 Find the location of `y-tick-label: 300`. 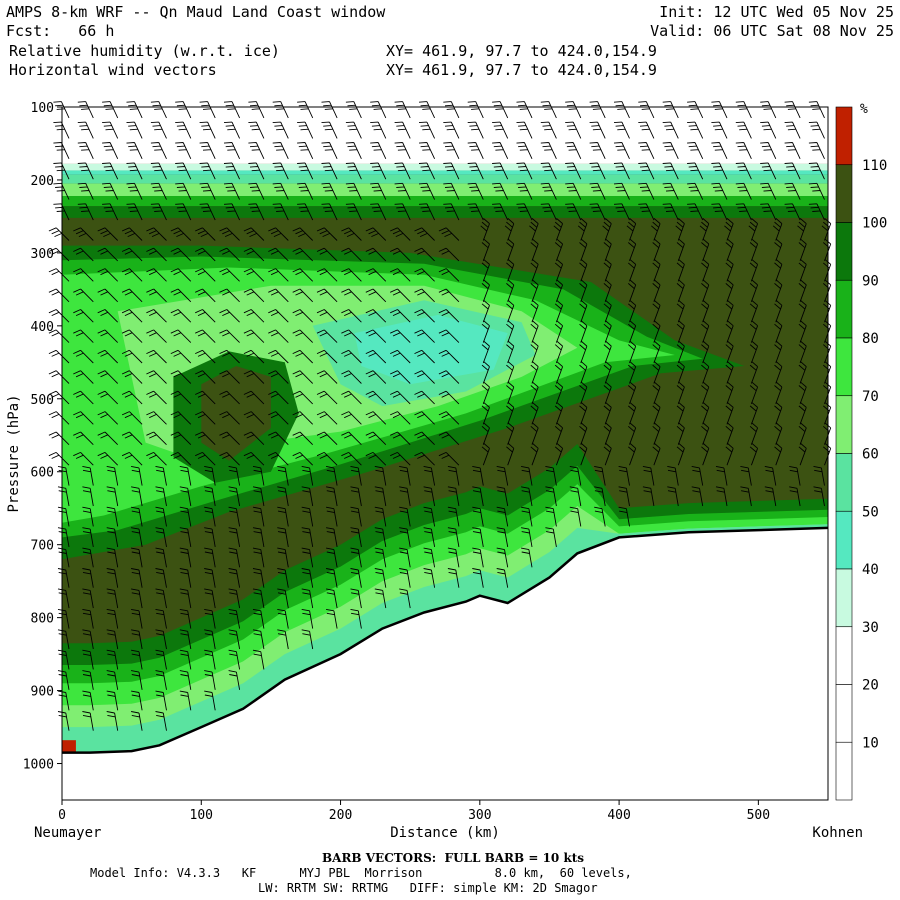

y-tick-label: 300 is located at coordinates (42, 254).